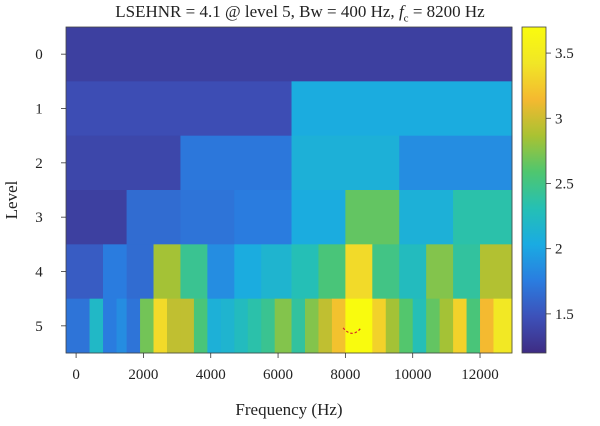 The image size is (600, 426). Describe the element at coordinates (39, 110) in the screenshot. I see `y-tick-label: 1` at that location.